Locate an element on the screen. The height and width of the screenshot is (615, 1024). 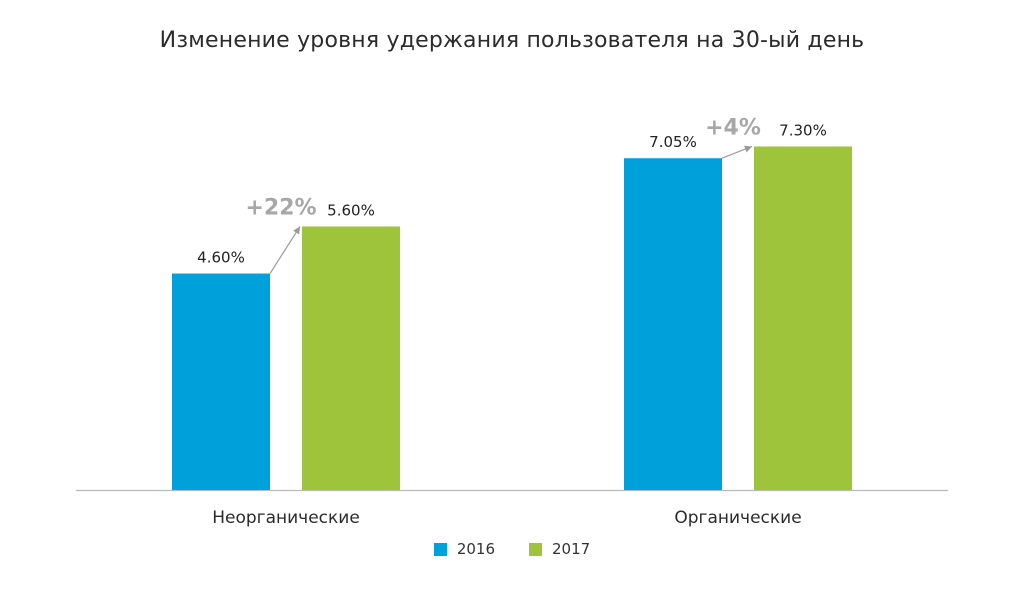
growth-annotation-organic: +4% is located at coordinates (733, 127).